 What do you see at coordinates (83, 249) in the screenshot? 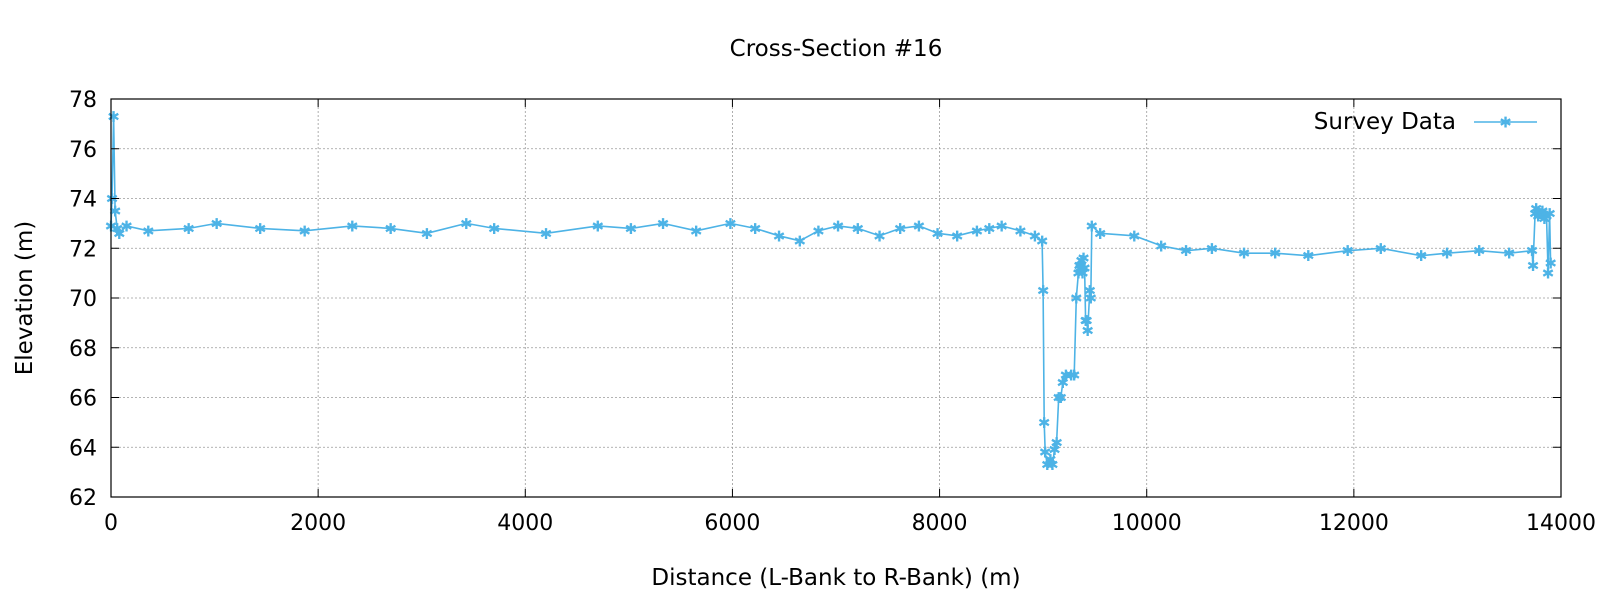
I see `y-tick-label: 72` at bounding box center [83, 249].